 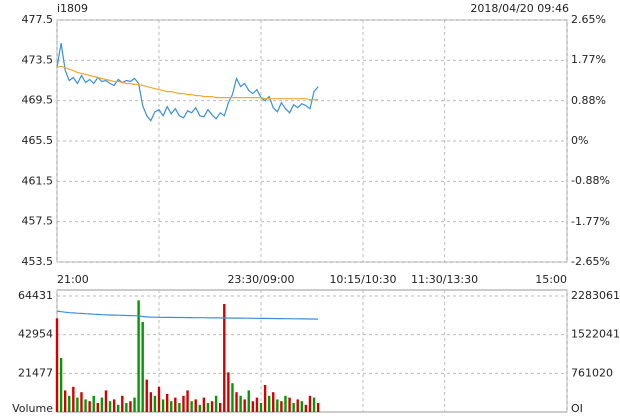 What do you see at coordinates (187, 315) in the screenshot?
I see `oi-line` at bounding box center [187, 315].